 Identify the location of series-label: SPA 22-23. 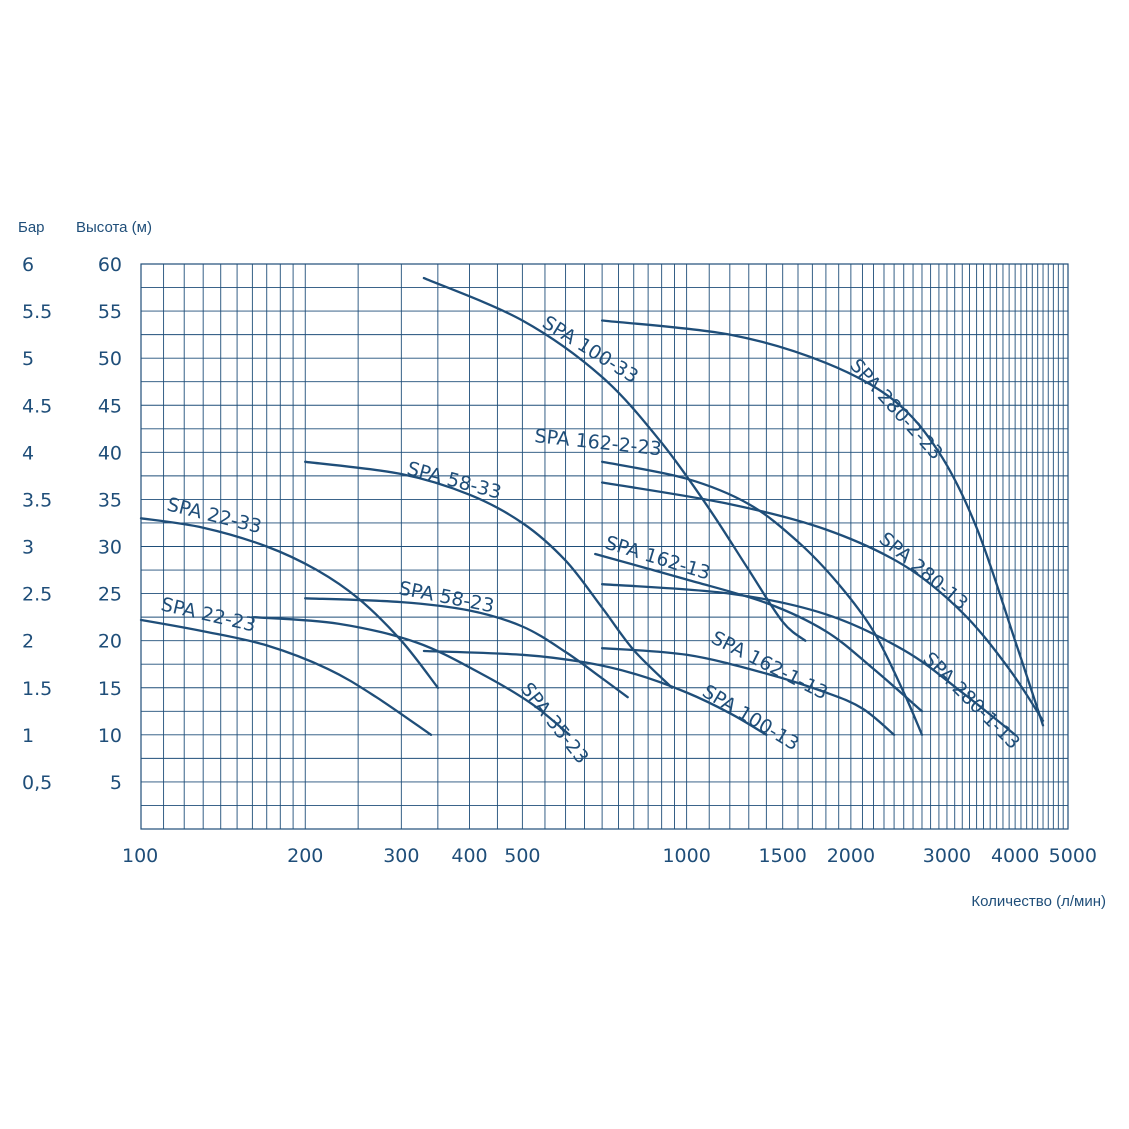
(208, 614).